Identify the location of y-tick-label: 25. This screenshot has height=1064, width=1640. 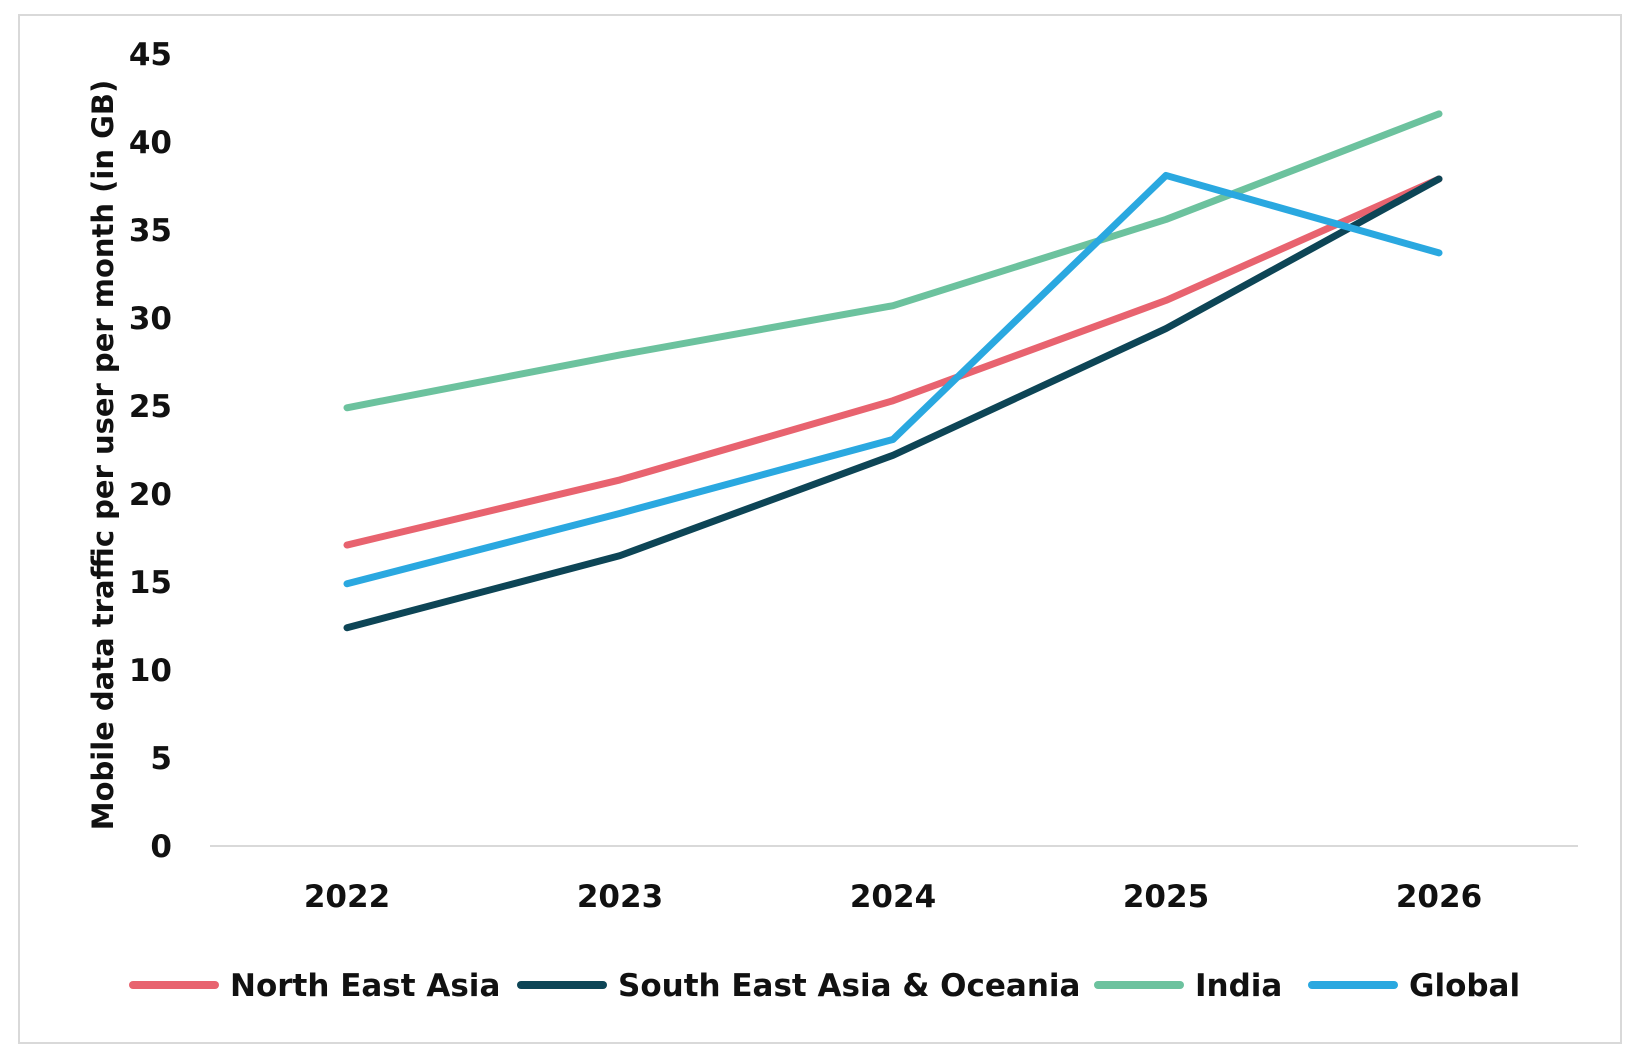
(150, 407).